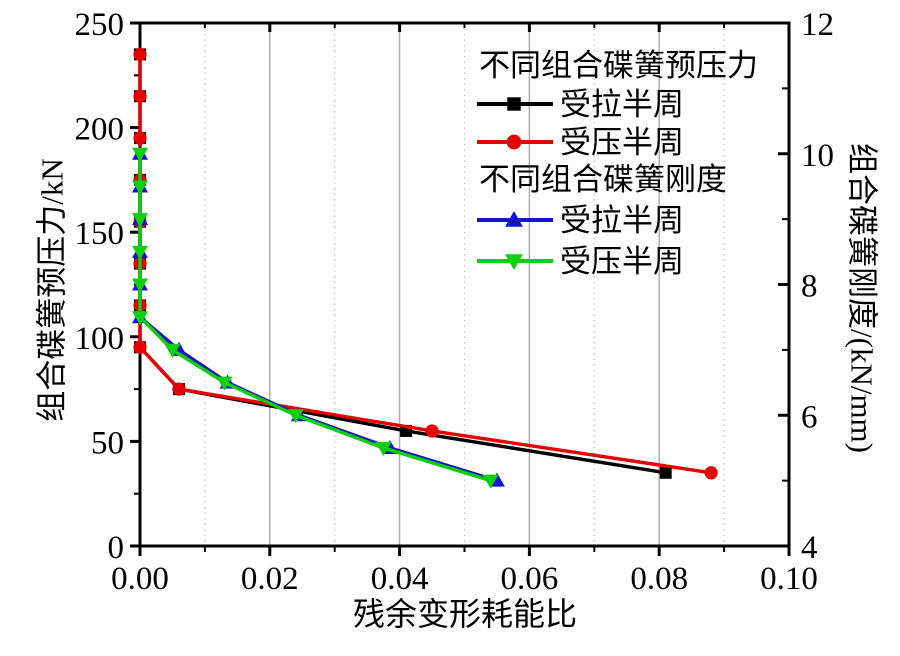  What do you see at coordinates (116, 548) in the screenshot?
I see `y-left-tick-label: 0` at bounding box center [116, 548].